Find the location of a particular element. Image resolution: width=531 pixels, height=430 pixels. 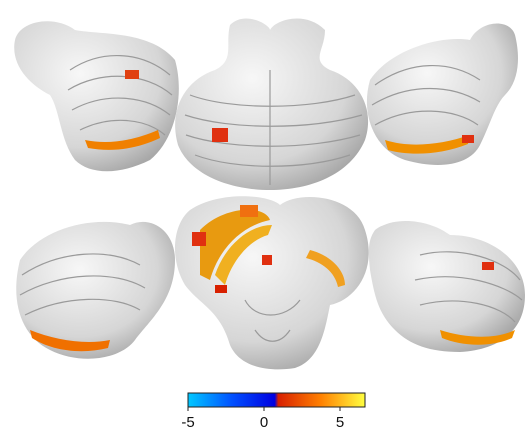

colorbar-tick-label: -5 is located at coordinates (187, 422).